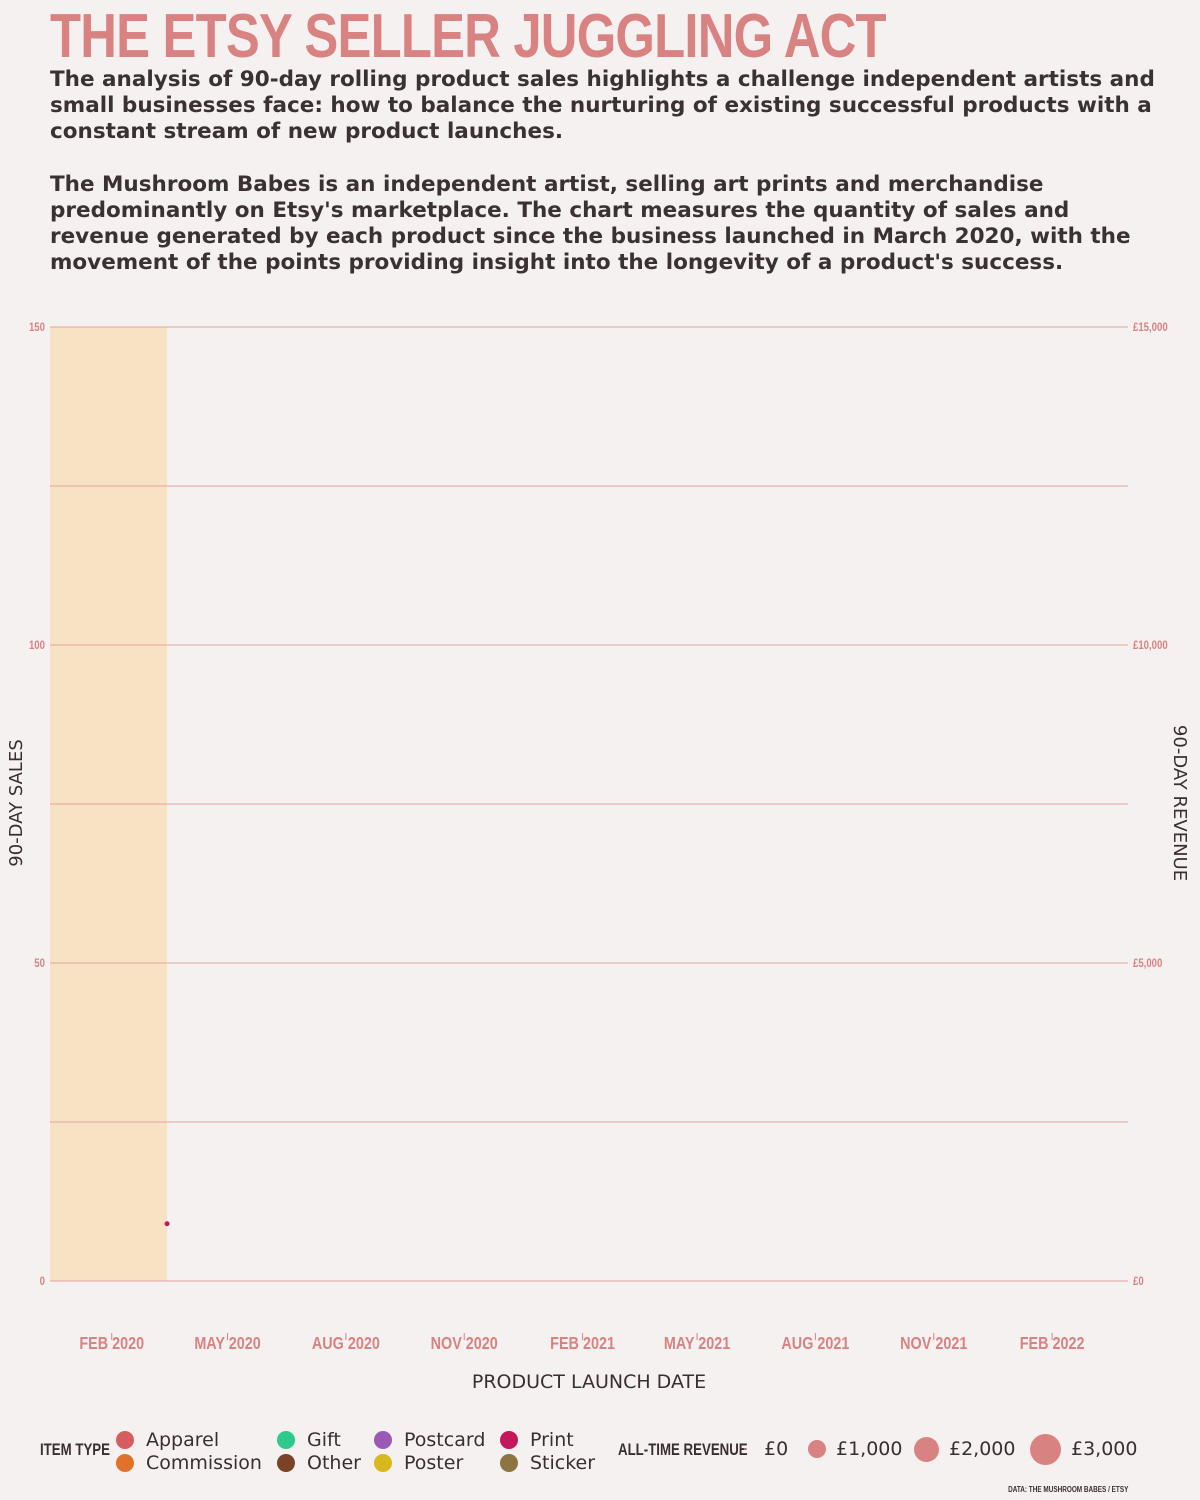 This screenshot has height=1500, width=1200. Describe the element at coordinates (324, 1440) in the screenshot. I see `legend-label-gift: Gift` at that location.